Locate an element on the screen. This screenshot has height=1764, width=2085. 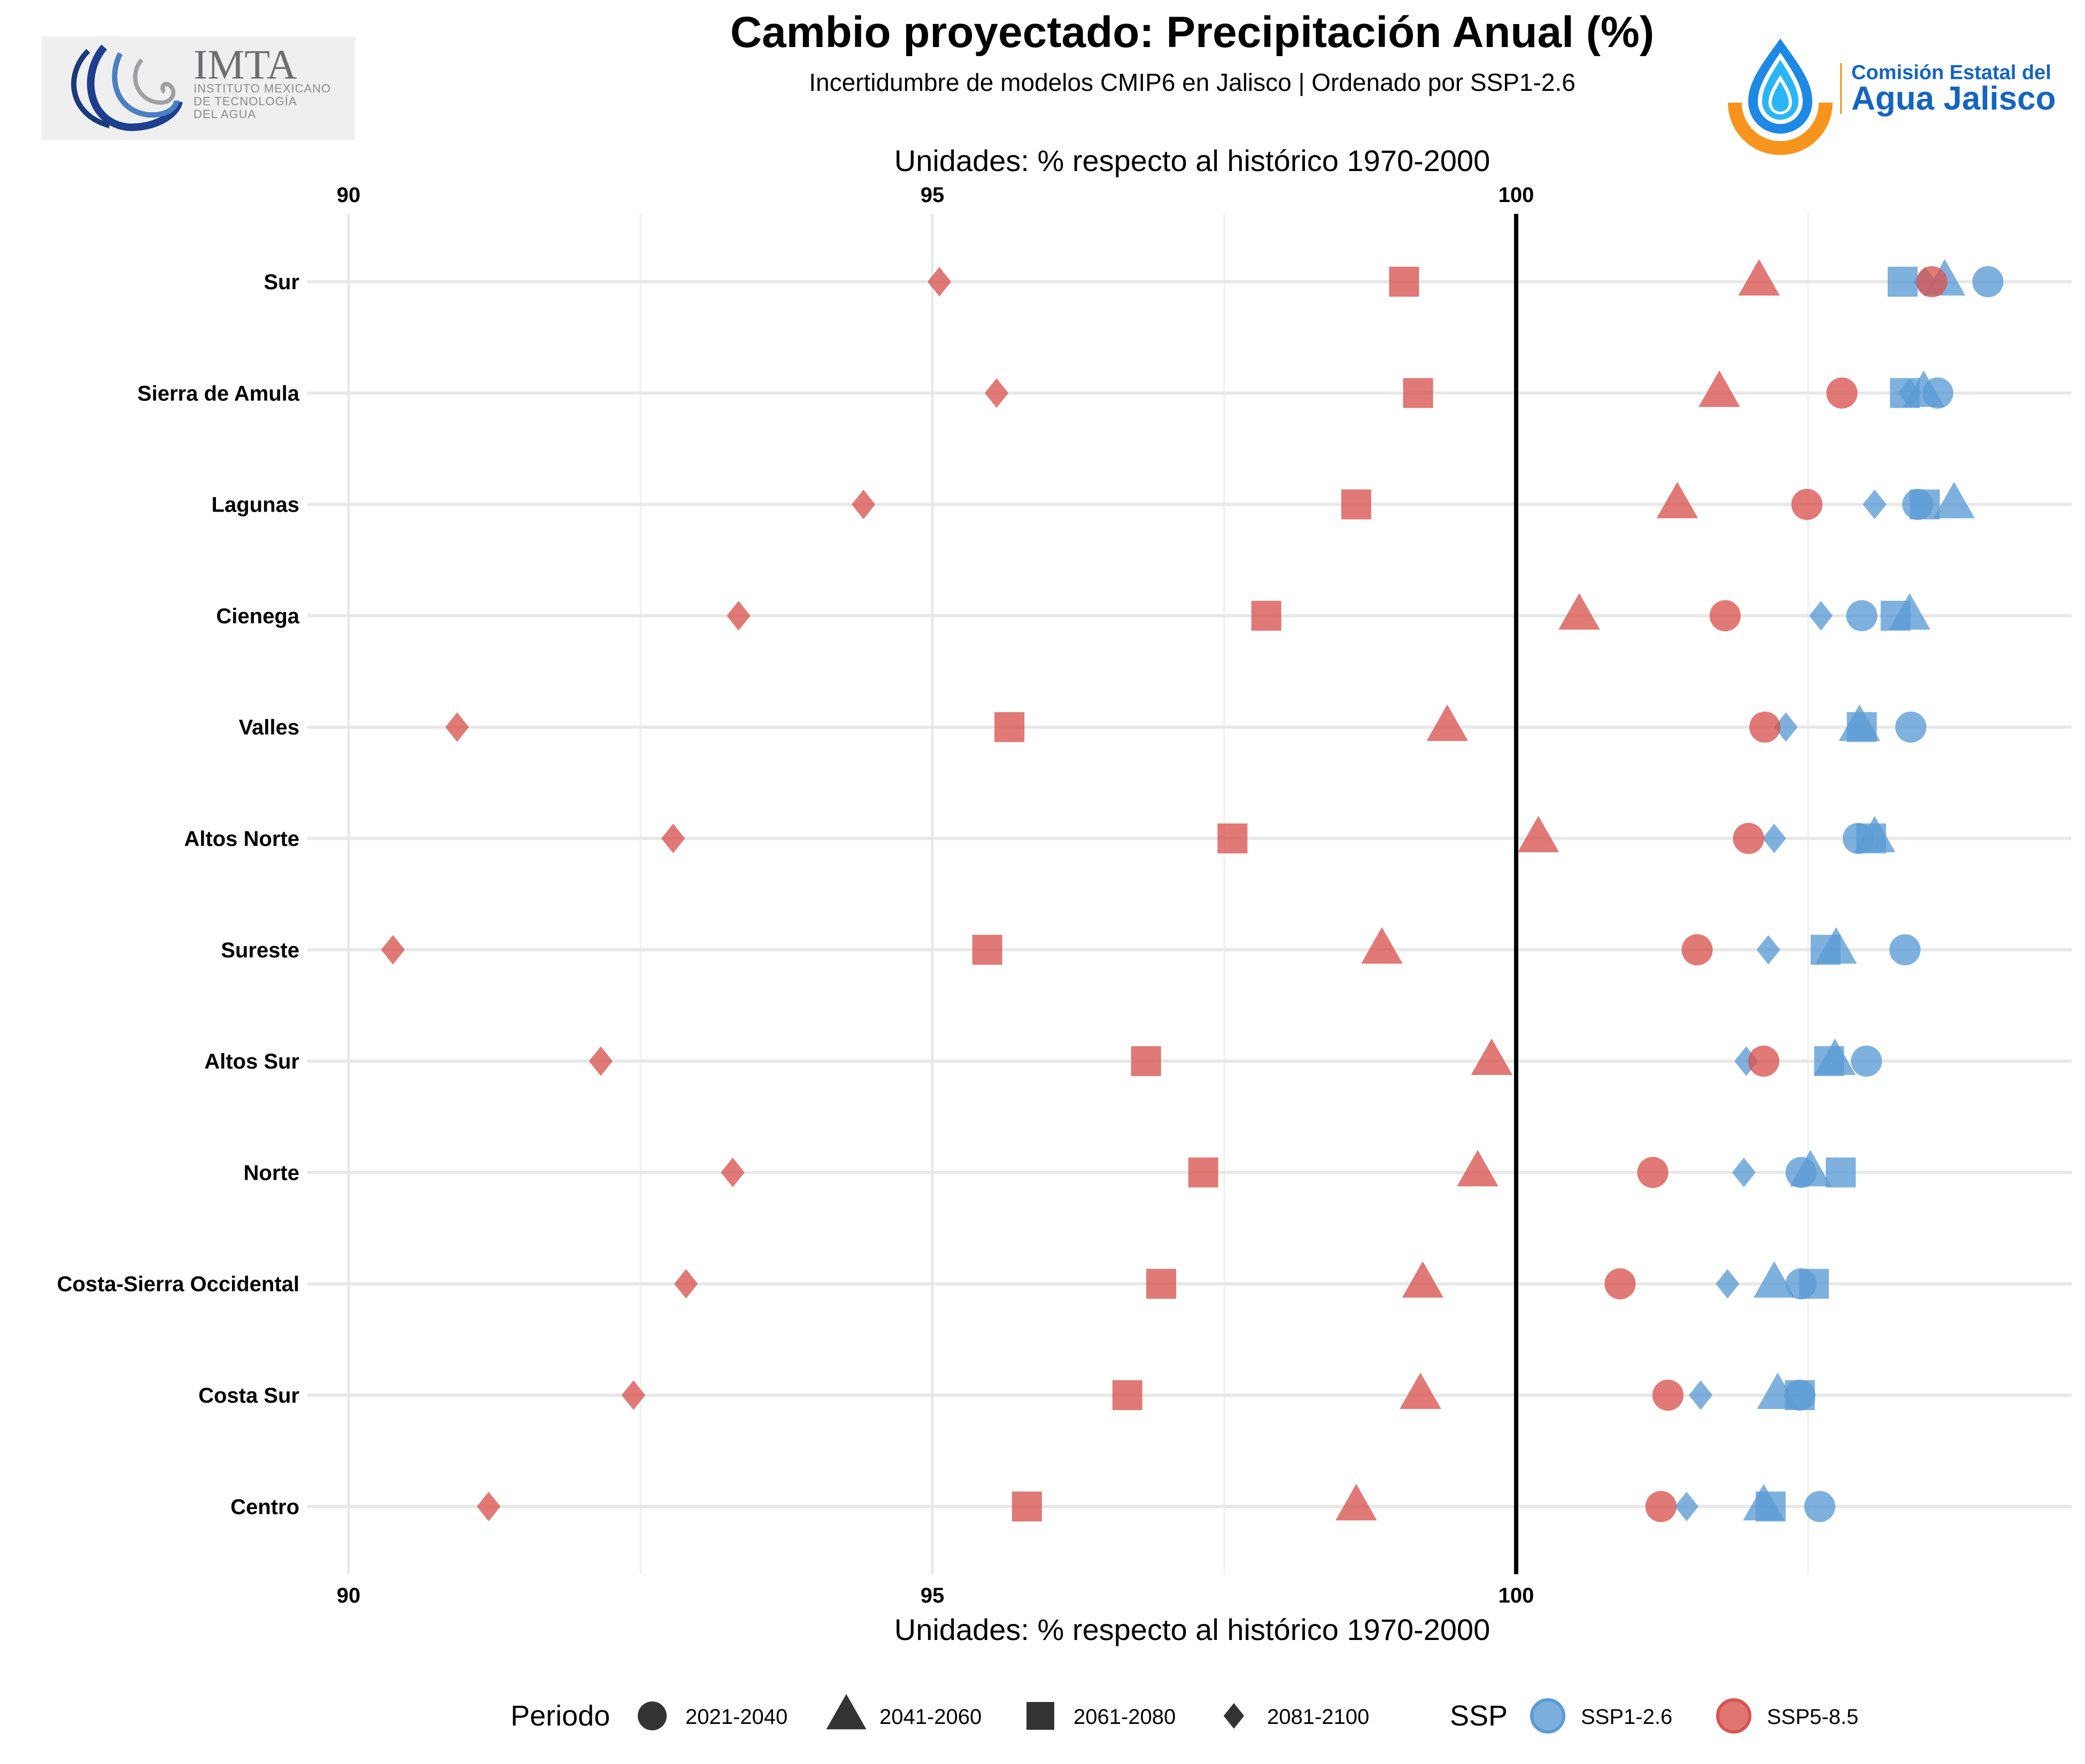
legend-title-periodo: Periodo is located at coordinates (560, 1716).